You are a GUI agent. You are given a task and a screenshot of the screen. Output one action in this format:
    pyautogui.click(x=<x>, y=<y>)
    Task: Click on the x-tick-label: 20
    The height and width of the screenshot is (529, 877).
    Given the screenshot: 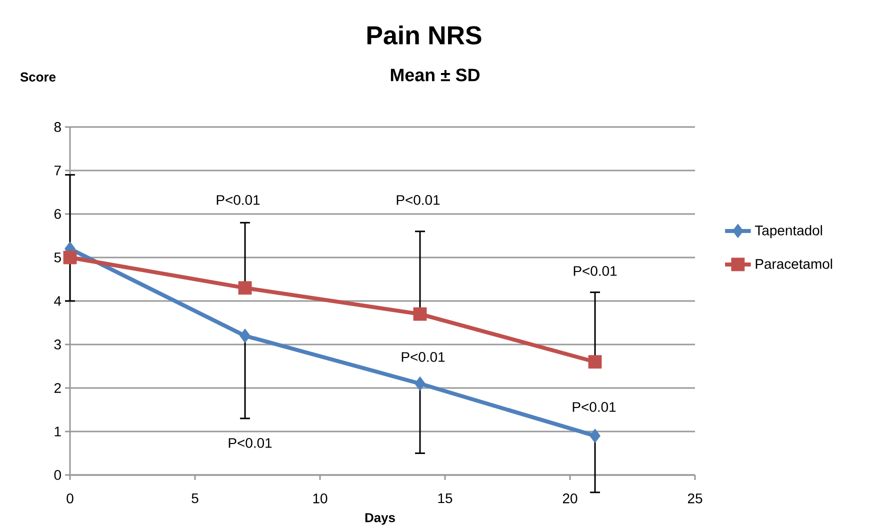 What is the action you would take?
    pyautogui.click(x=570, y=498)
    